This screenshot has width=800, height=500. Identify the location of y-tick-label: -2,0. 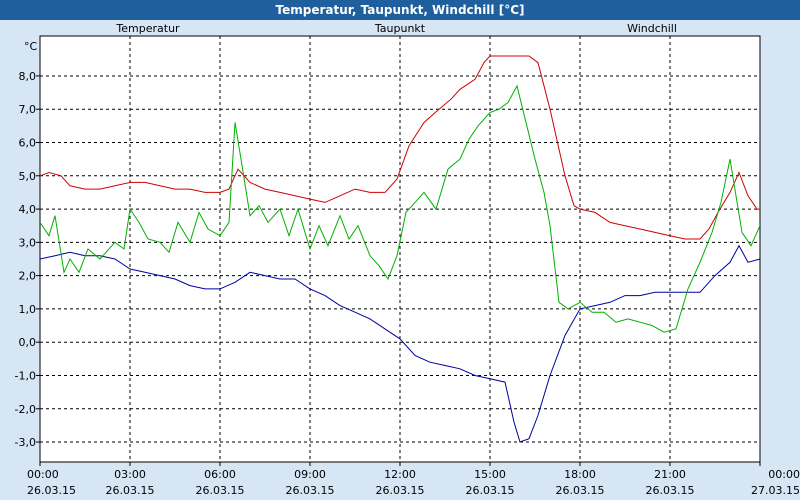
(25, 409).